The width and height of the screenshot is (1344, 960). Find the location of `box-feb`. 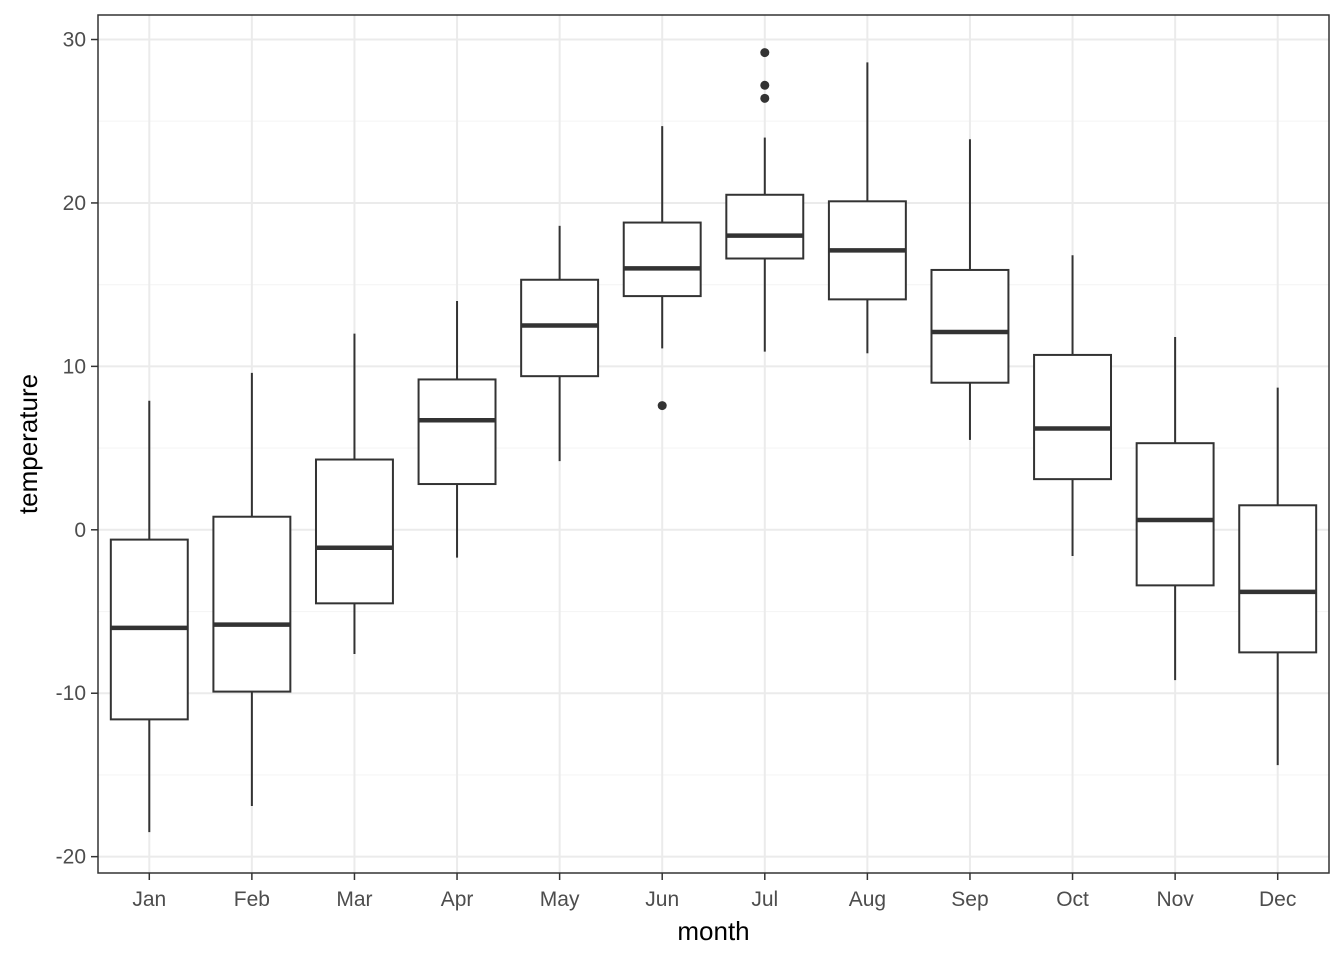

box-feb is located at coordinates (252, 589).